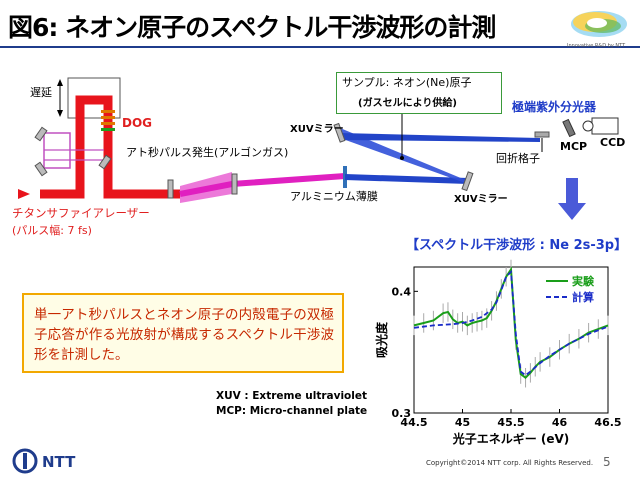  What do you see at coordinates (402, 413) in the screenshot?
I see `y-tick-label: 0.3` at bounding box center [402, 413].